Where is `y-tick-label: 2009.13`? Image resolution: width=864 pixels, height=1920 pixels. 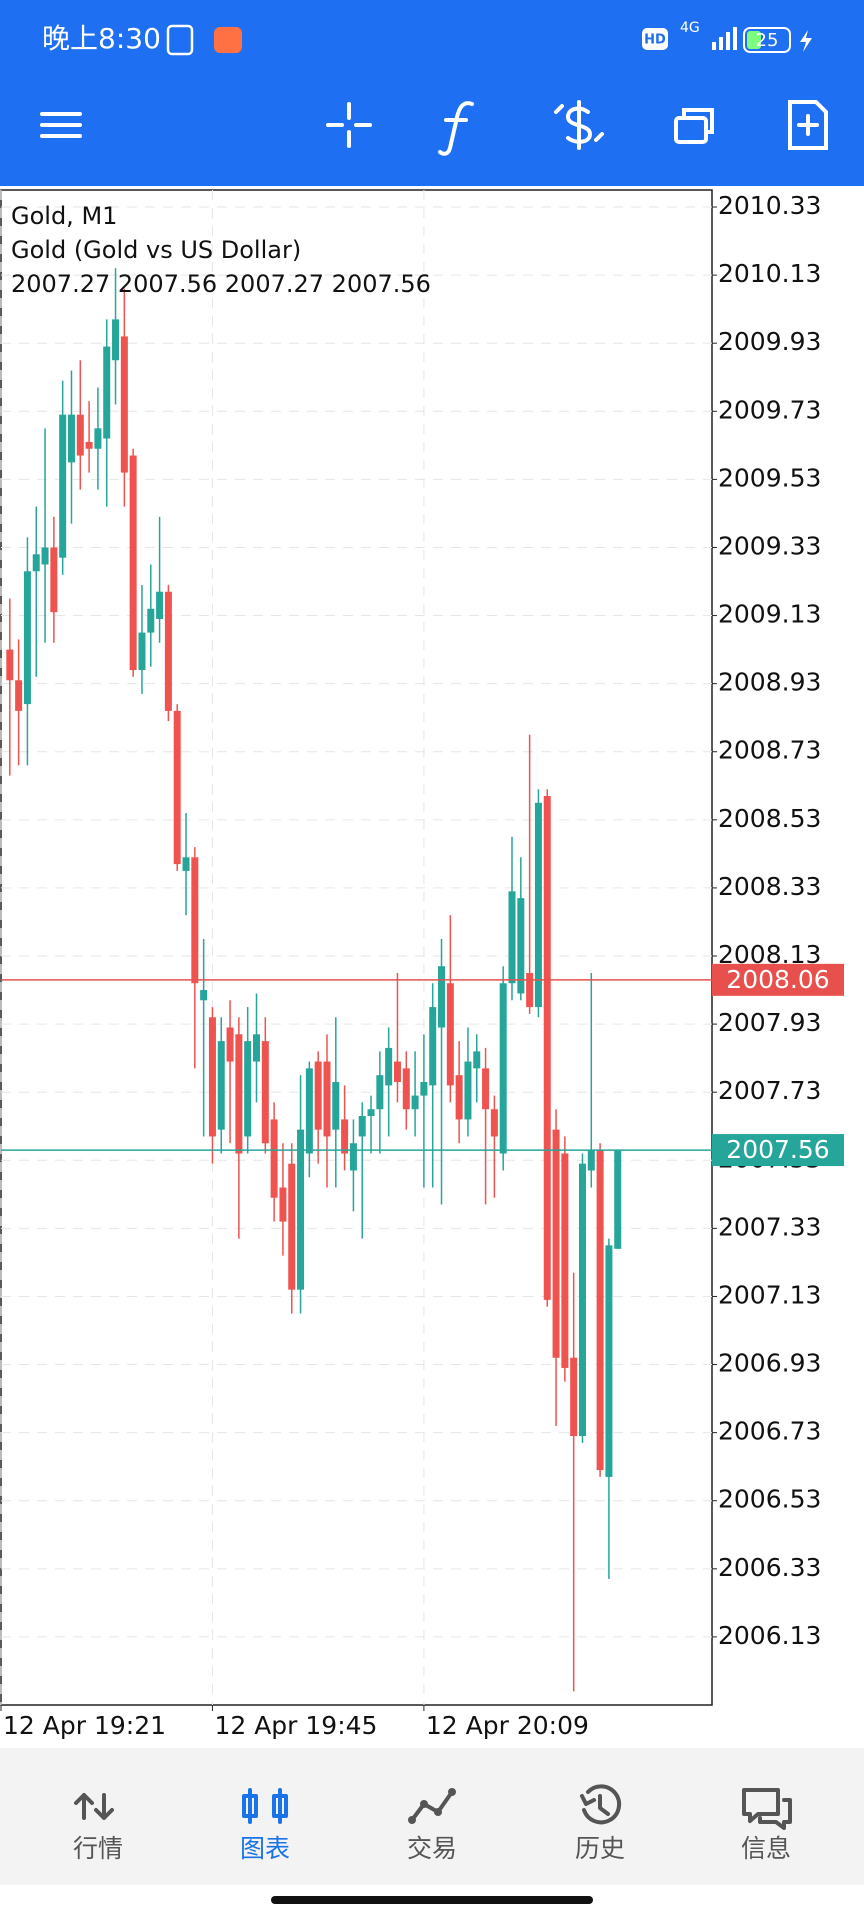
y-tick-label: 2009.13 is located at coordinates (769, 614).